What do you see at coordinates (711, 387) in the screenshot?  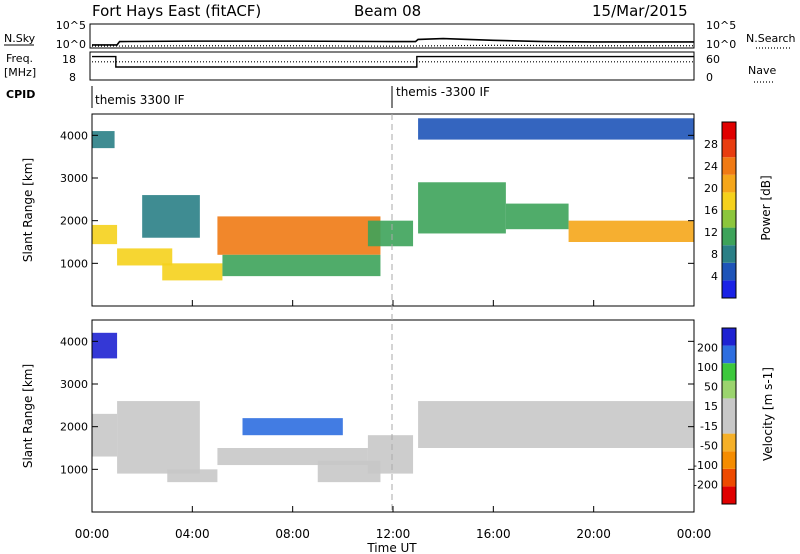 I see `velocity-colorbar-tick-2: 50` at bounding box center [711, 387].